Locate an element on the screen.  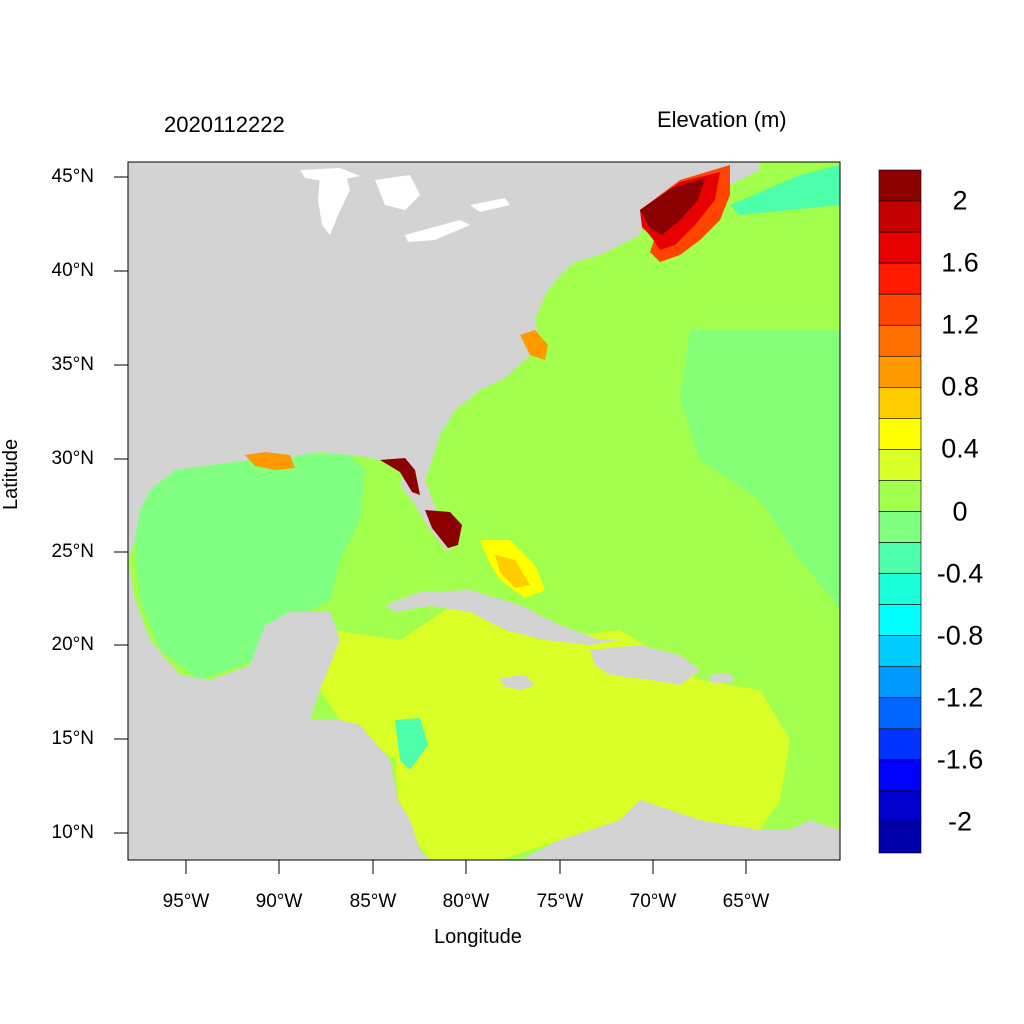
surge-northeast-core is located at coordinates (672, 206).